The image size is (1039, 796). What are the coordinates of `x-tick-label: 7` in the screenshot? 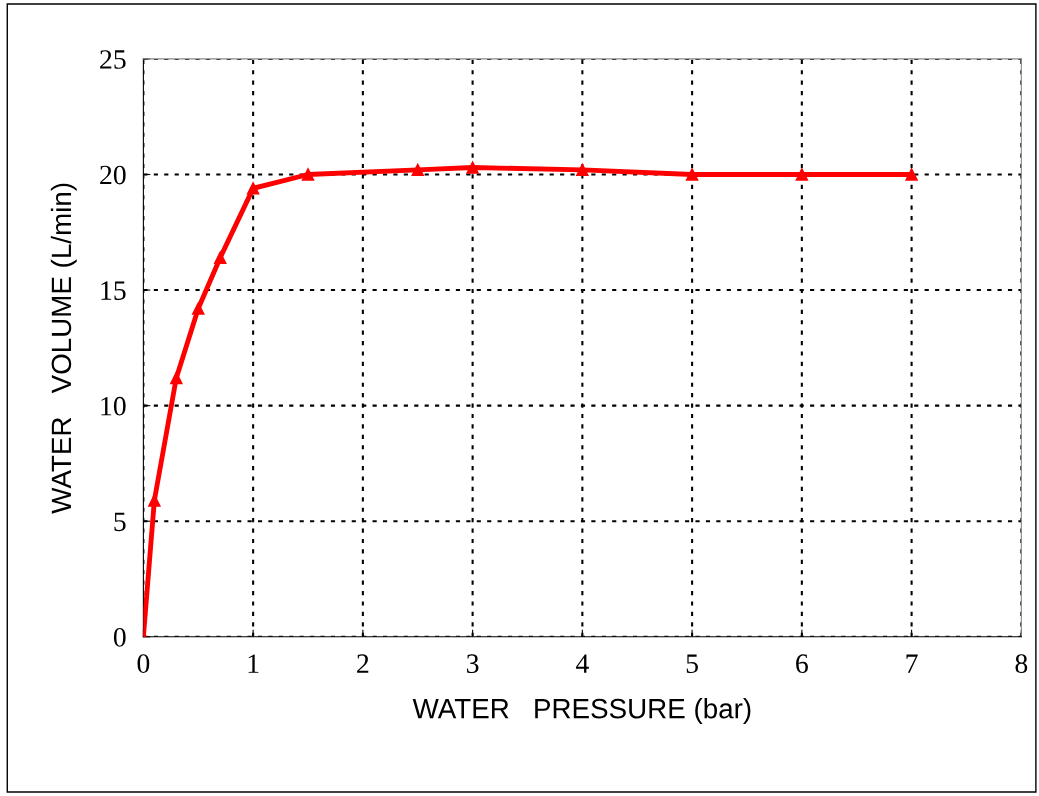 It's located at (912, 663).